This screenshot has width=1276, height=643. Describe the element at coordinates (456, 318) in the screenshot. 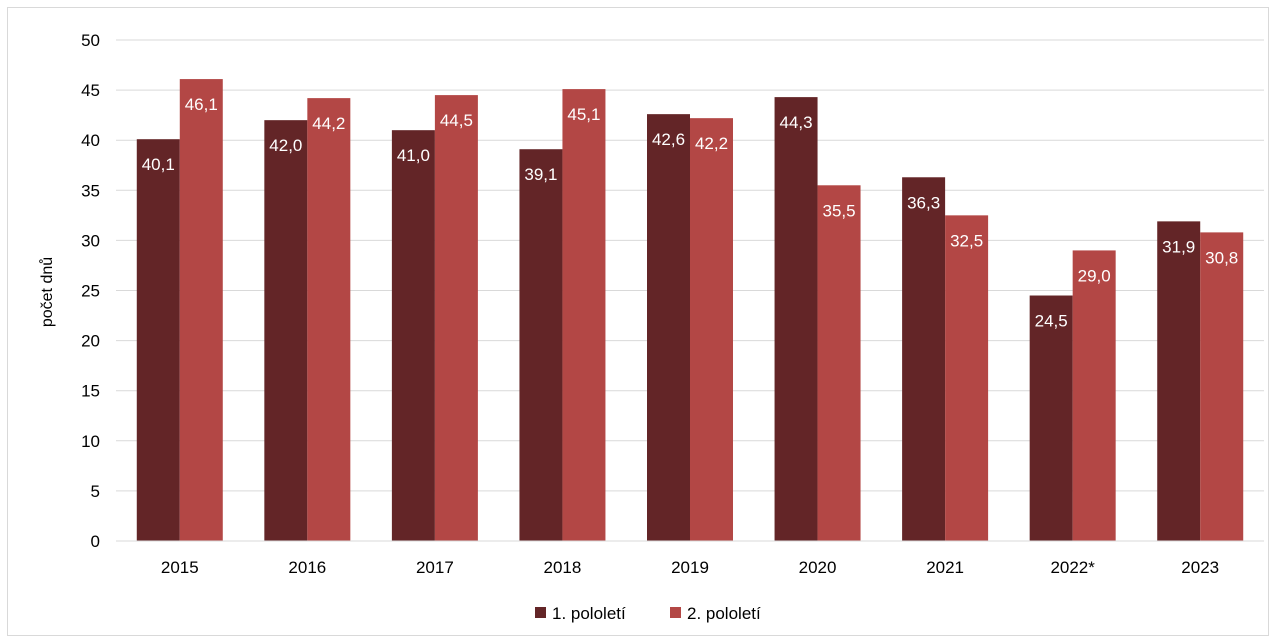

I see `bar-series-2-2017` at that location.